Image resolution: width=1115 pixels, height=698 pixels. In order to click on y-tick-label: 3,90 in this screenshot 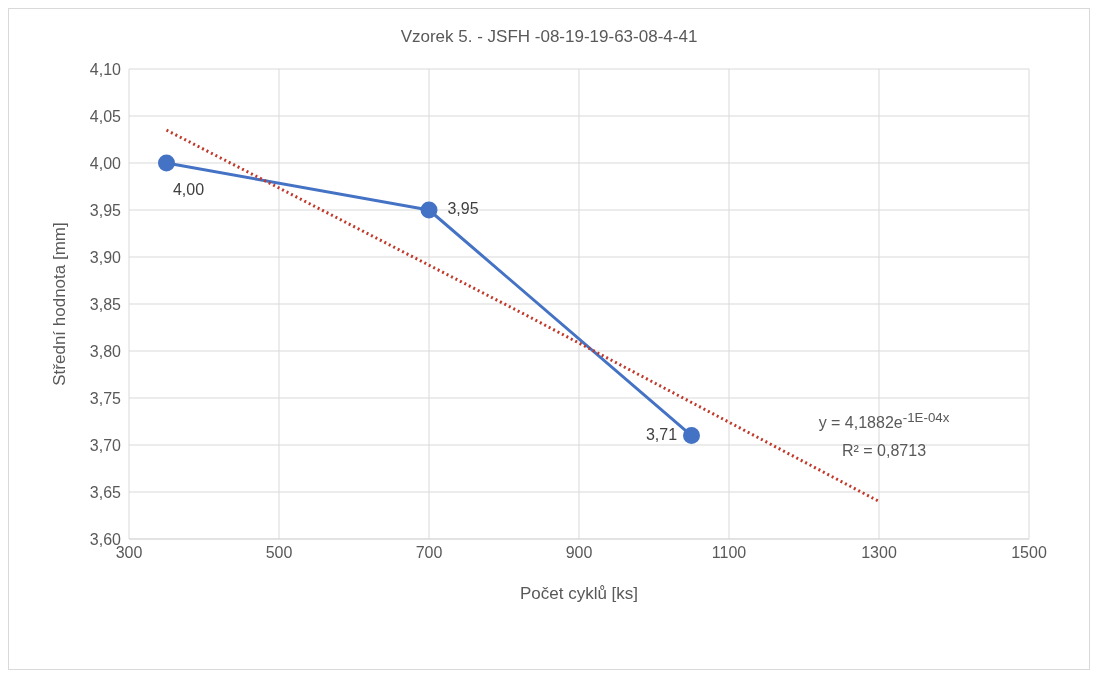, I will do `click(105, 257)`.